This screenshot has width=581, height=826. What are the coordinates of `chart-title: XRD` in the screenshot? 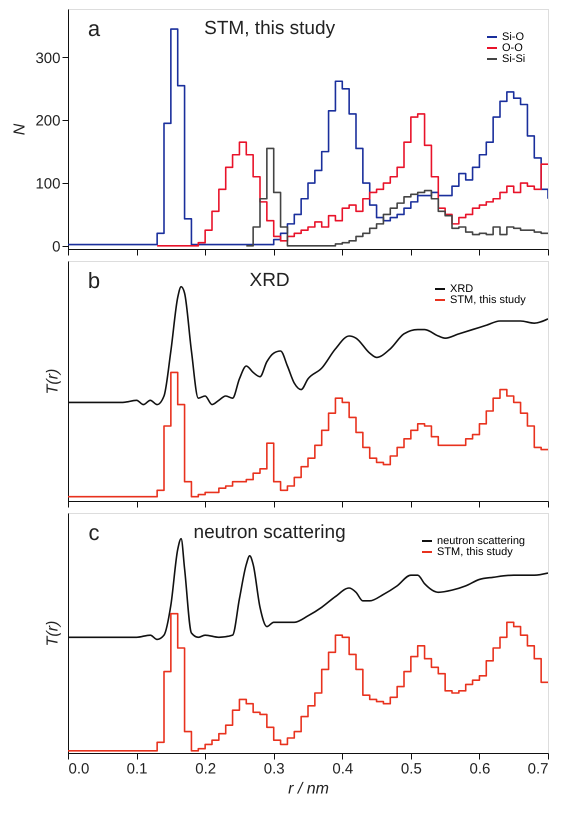 It's located at (270, 280).